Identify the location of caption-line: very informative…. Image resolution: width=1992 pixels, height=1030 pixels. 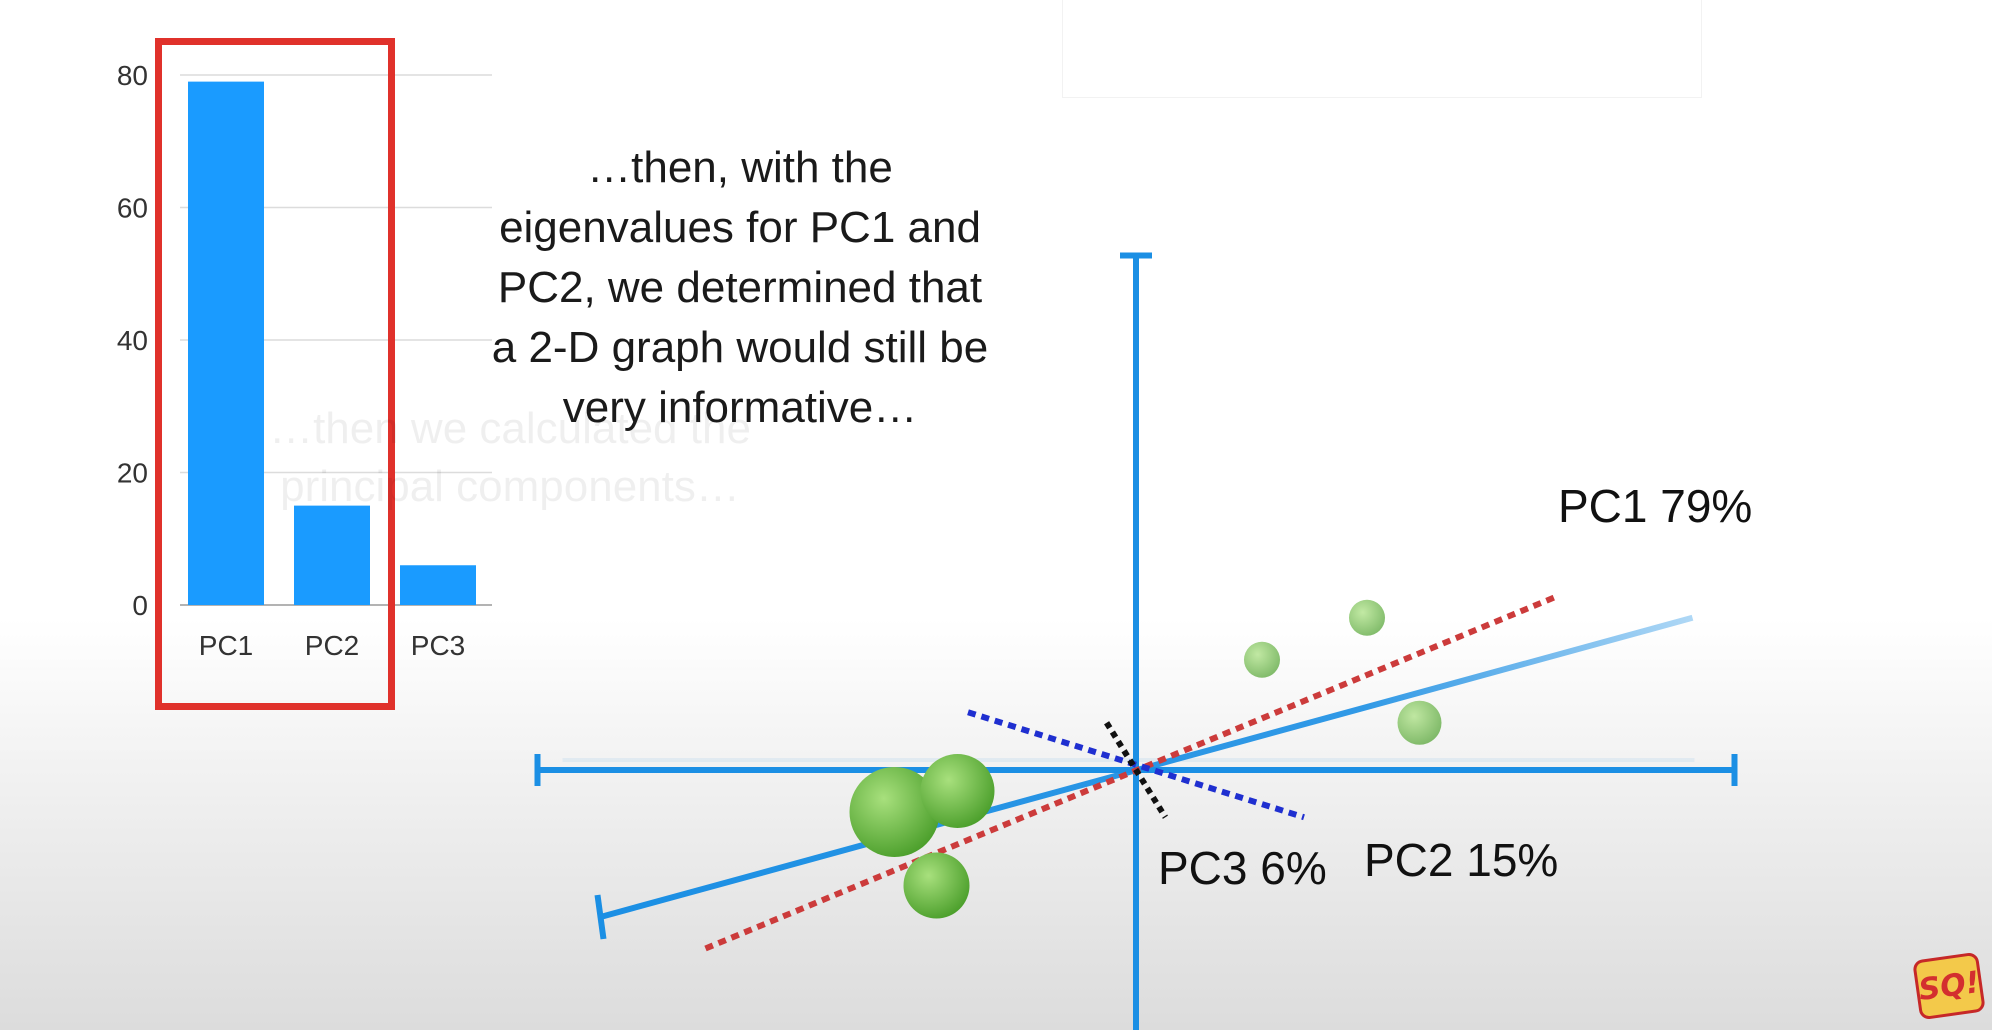
(740, 407).